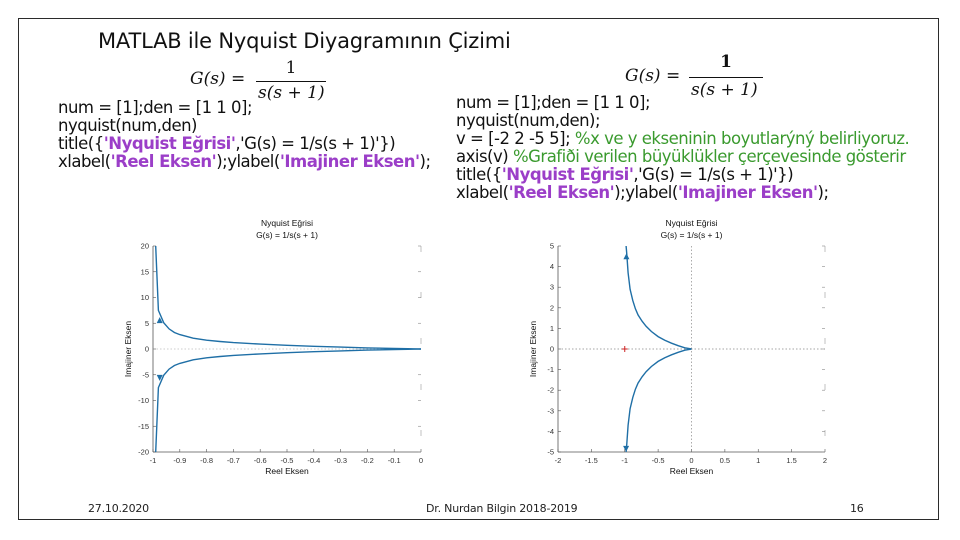 The height and width of the screenshot is (540, 960). I want to click on left-formula: G(s) = 1 s(s + 1), so click(260, 83).